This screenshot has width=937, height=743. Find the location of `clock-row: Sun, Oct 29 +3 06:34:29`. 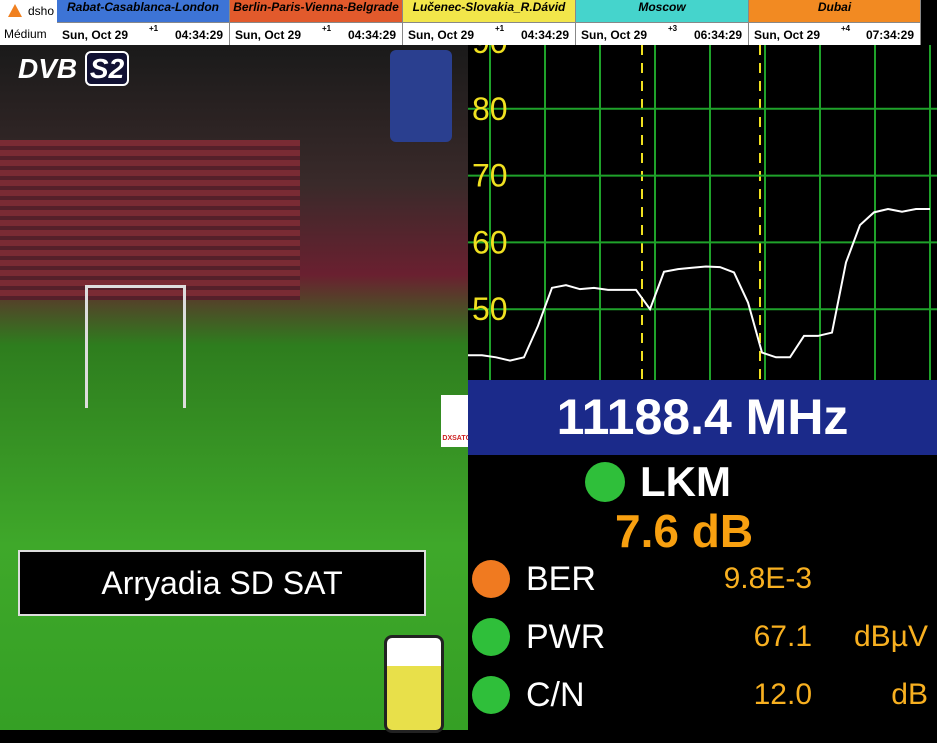

clock-row: Sun, Oct 29 +3 06:34:29 is located at coordinates (662, 34).